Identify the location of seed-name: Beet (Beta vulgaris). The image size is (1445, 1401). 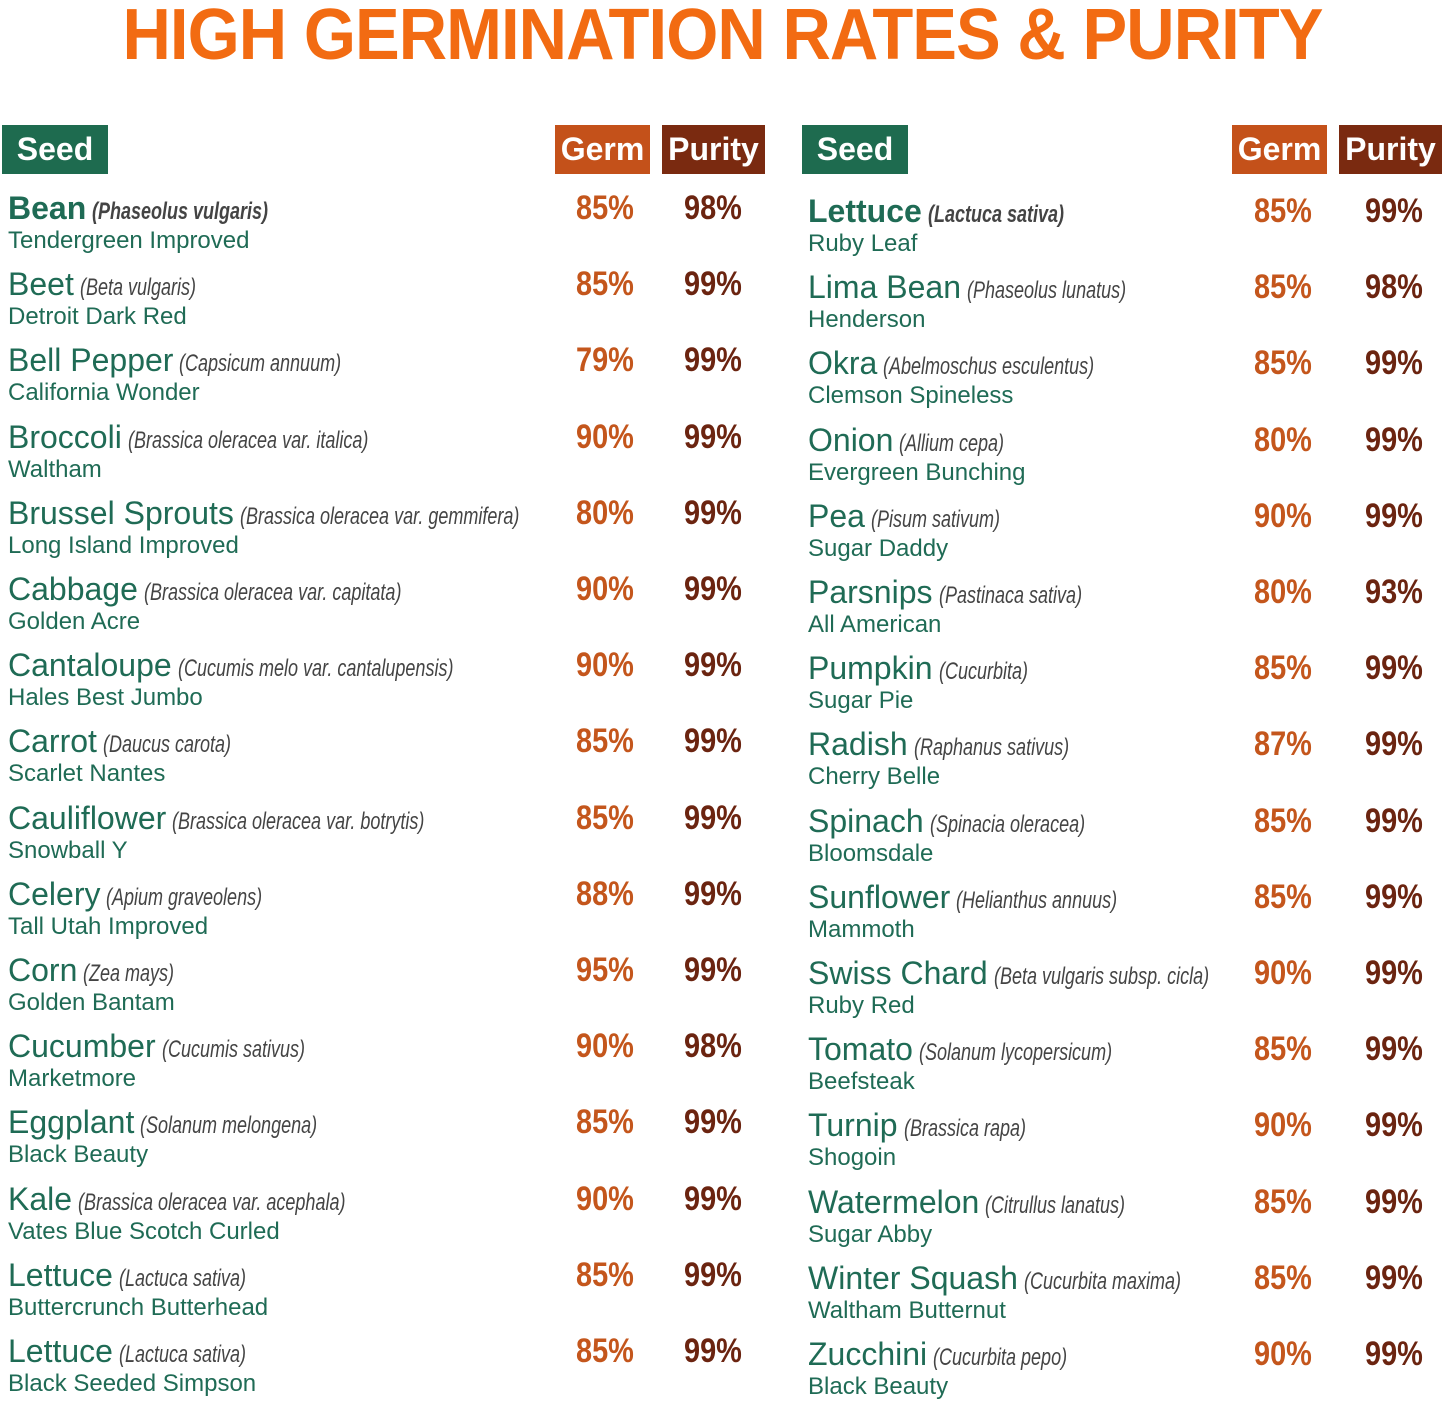
(121, 286).